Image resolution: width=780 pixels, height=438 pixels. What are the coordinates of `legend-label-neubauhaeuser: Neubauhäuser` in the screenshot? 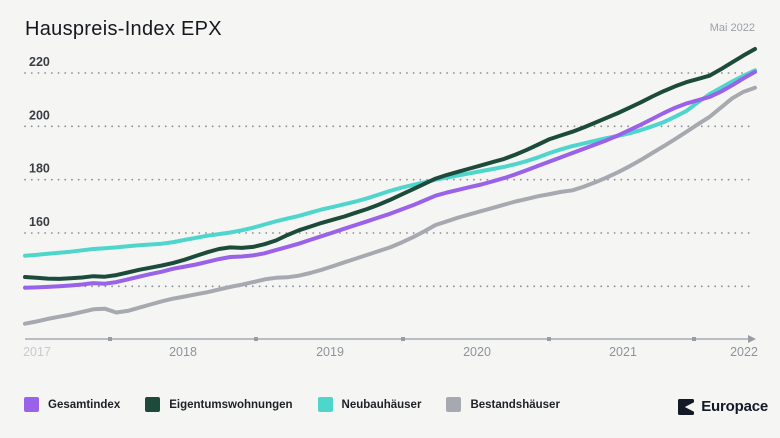 It's located at (381, 404).